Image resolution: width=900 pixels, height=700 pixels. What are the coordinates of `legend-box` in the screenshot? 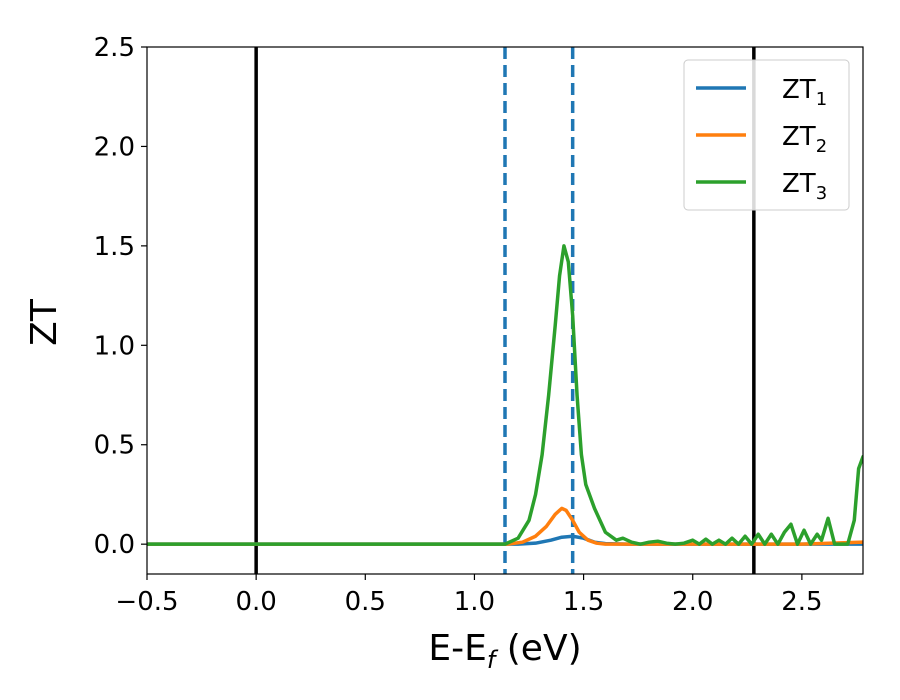 It's located at (766, 135).